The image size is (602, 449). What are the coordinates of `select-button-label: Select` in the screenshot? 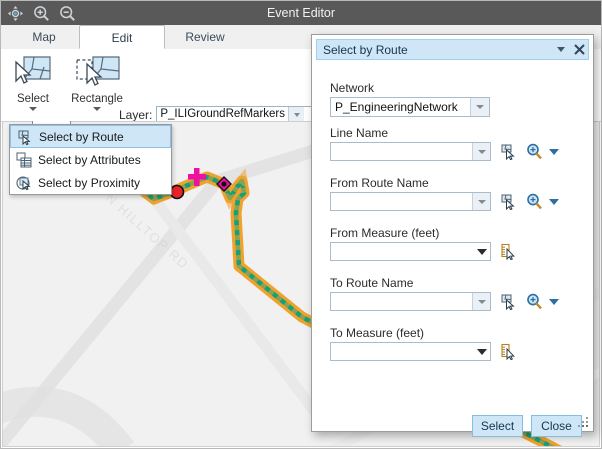 It's located at (33, 99).